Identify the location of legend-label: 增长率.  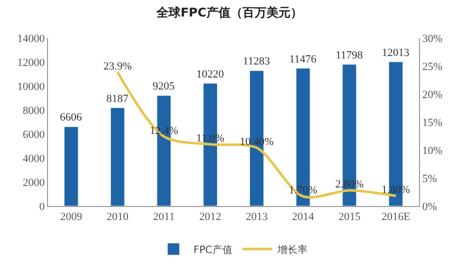
(292, 250).